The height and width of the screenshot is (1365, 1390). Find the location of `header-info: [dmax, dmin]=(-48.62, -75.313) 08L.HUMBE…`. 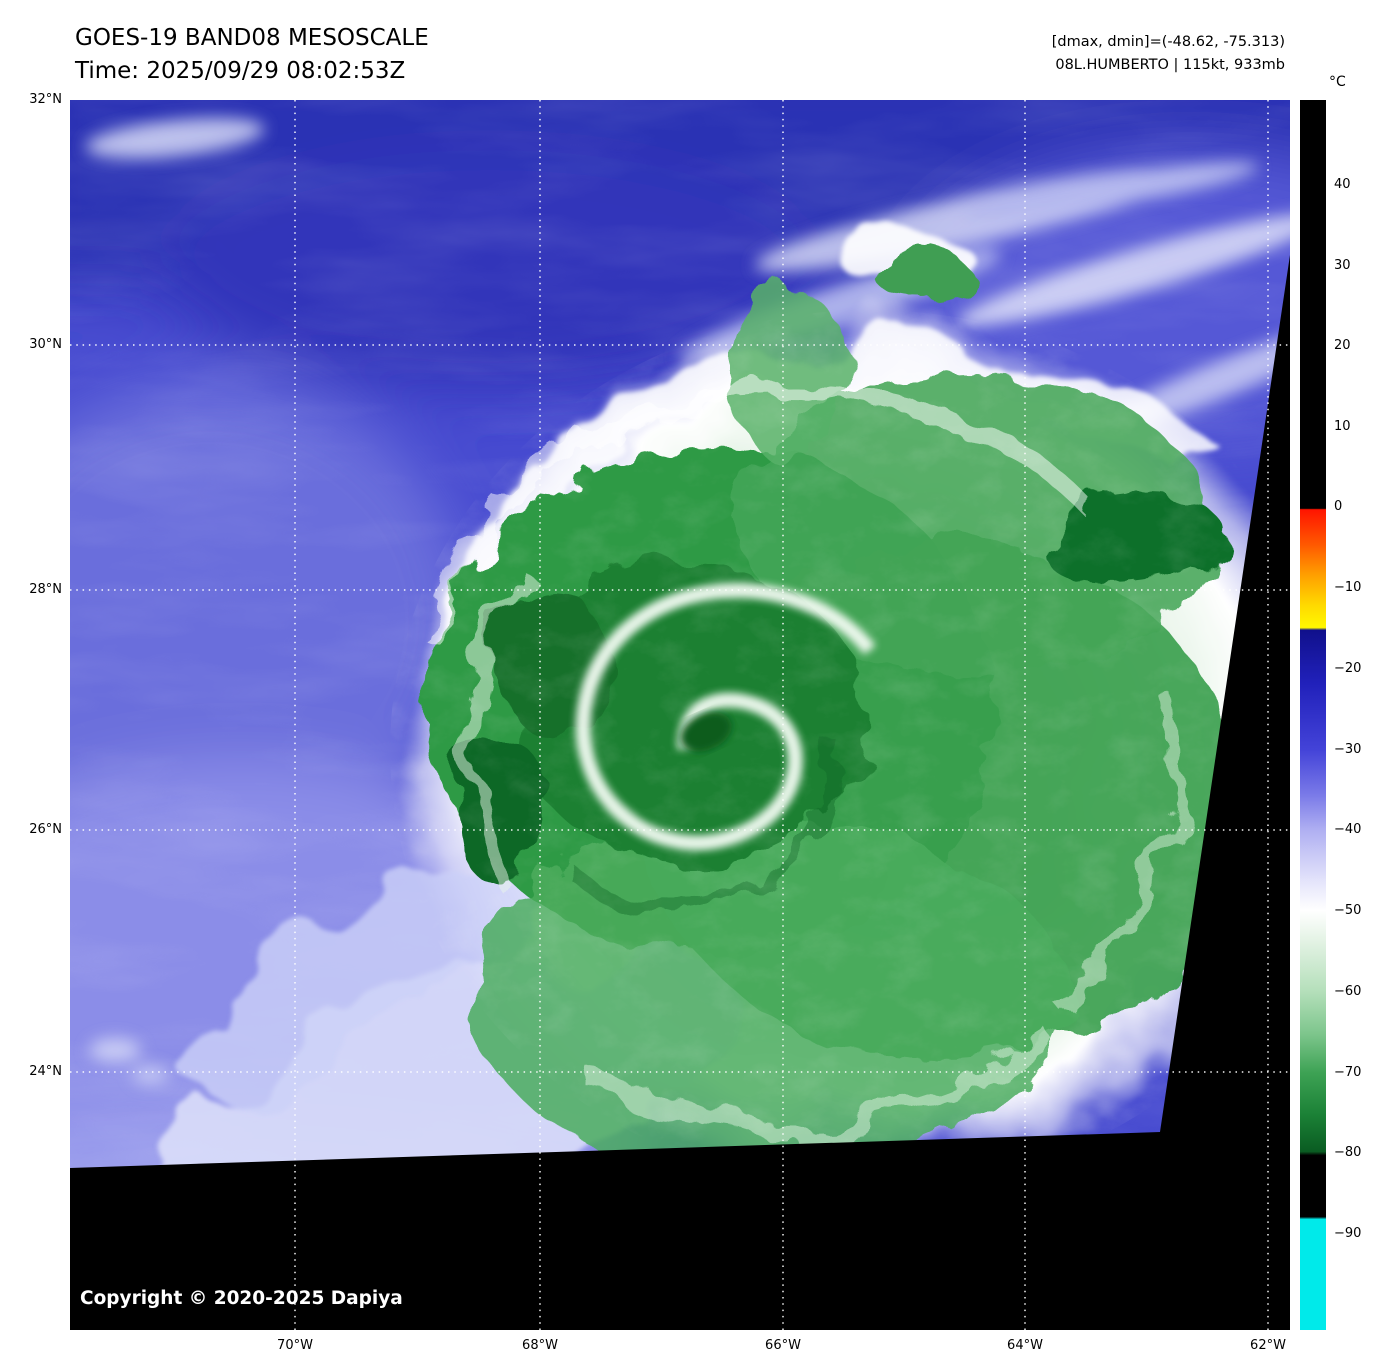

header-info: [dmax, dmin]=(-48.62, -75.313) 08L.HUMBE… is located at coordinates (1168, 54).